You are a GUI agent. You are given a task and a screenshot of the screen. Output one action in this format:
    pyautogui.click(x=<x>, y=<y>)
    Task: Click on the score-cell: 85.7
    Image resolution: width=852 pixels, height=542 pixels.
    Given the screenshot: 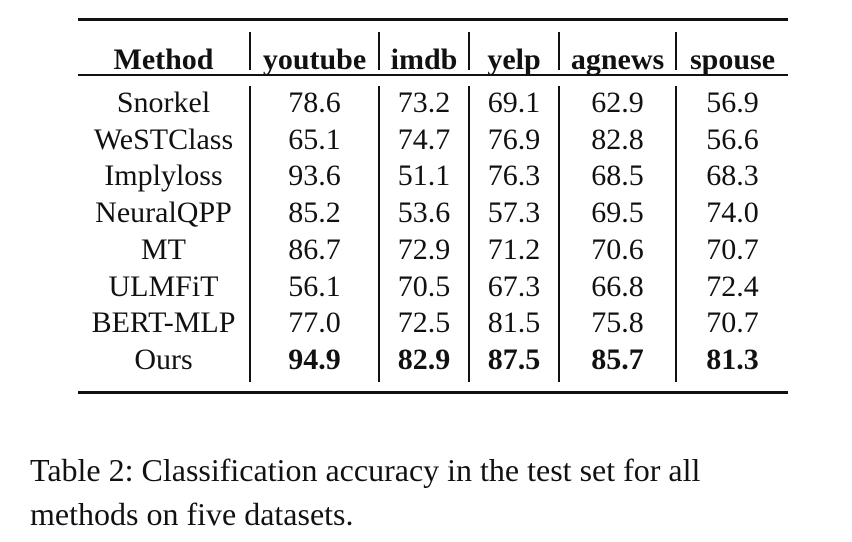 What is the action you would take?
    pyautogui.click(x=617, y=359)
    